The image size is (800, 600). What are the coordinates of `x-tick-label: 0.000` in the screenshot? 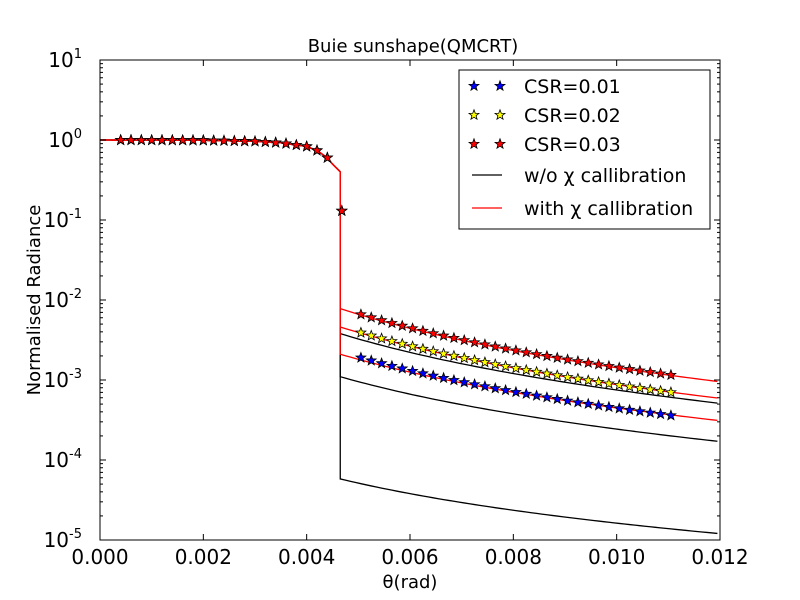 It's located at (99, 557).